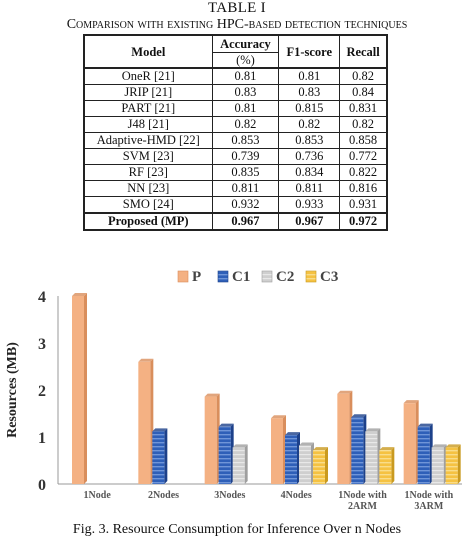 The height and width of the screenshot is (542, 474). What do you see at coordinates (148, 92) in the screenshot?
I see `cell-model: JRIP [21]` at bounding box center [148, 92].